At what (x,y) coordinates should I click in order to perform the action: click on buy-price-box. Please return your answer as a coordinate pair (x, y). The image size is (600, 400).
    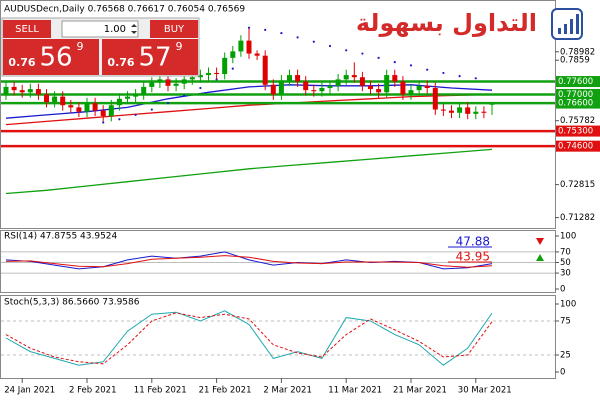
    Looking at the image, I should click on (150, 57).